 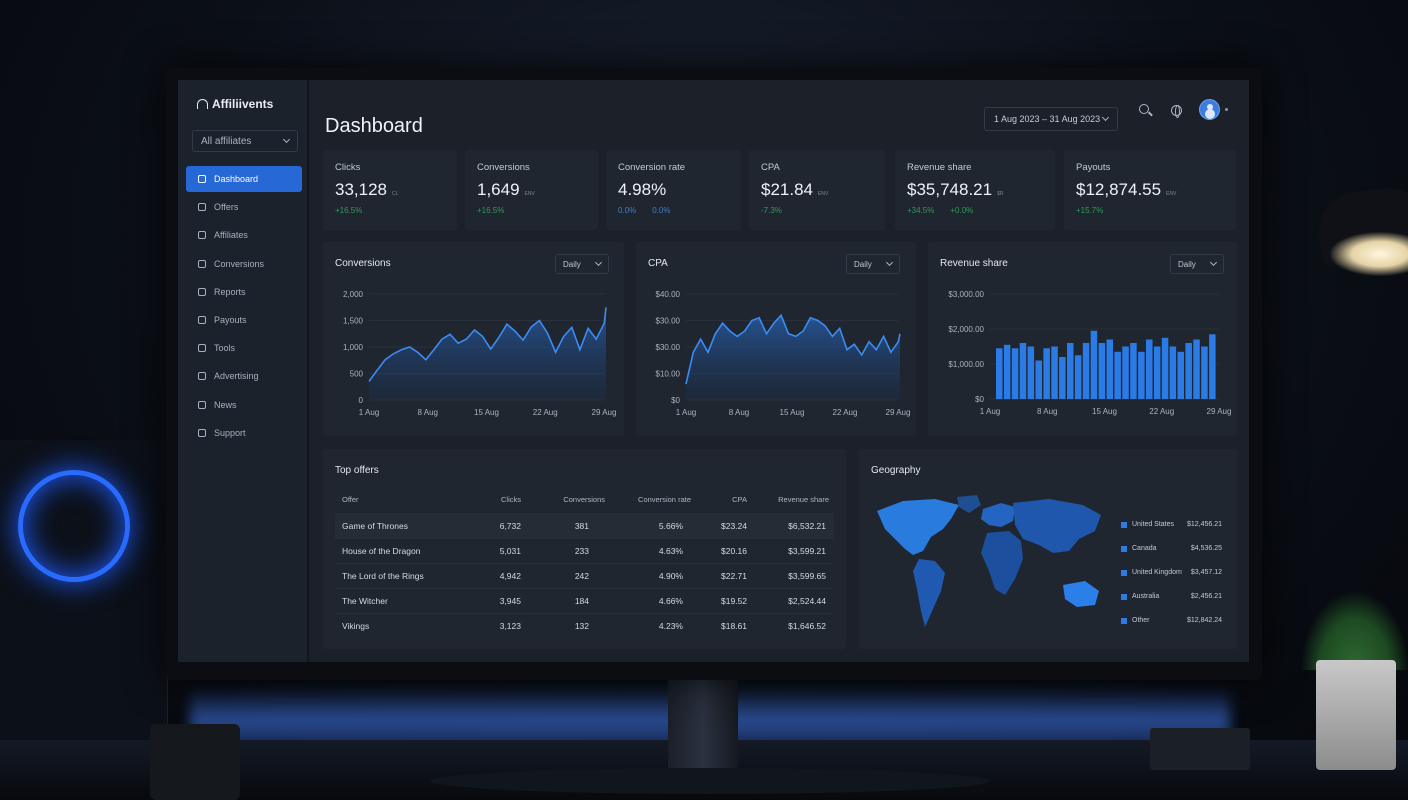 What do you see at coordinates (896, 470) in the screenshot?
I see `panel-title: Geography` at bounding box center [896, 470].